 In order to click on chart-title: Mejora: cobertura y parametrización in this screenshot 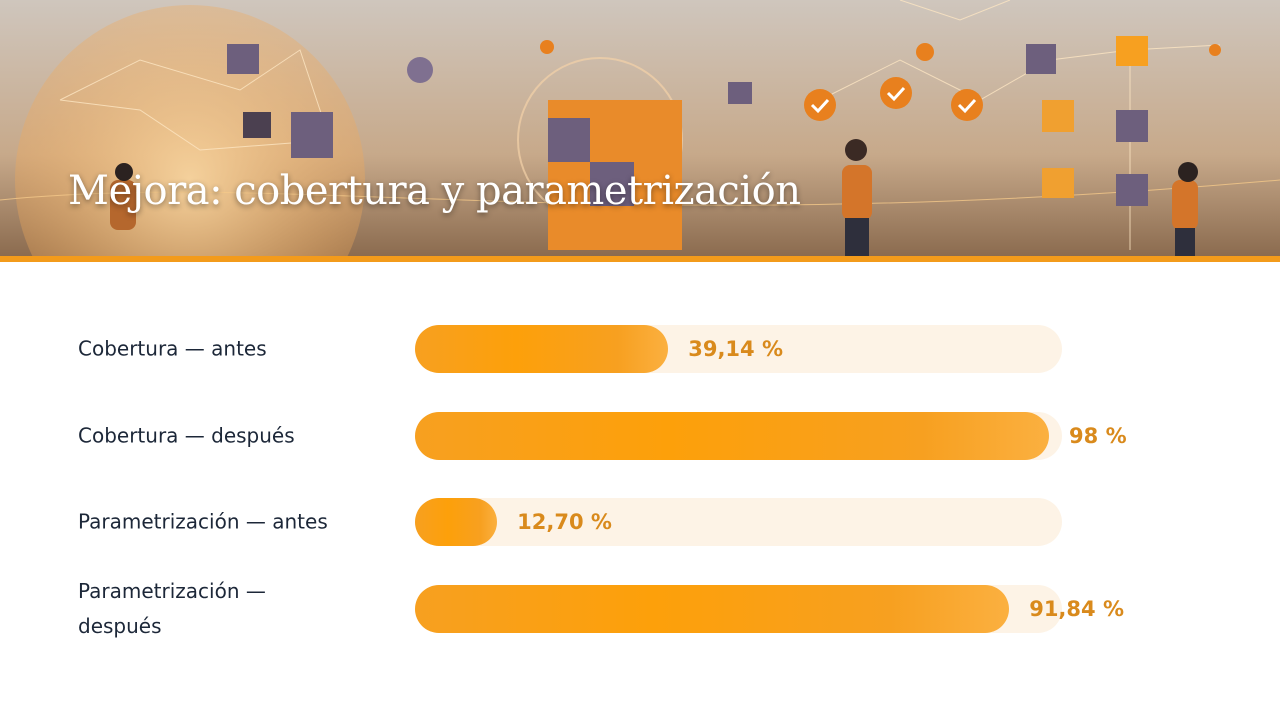, I will do `click(434, 191)`.